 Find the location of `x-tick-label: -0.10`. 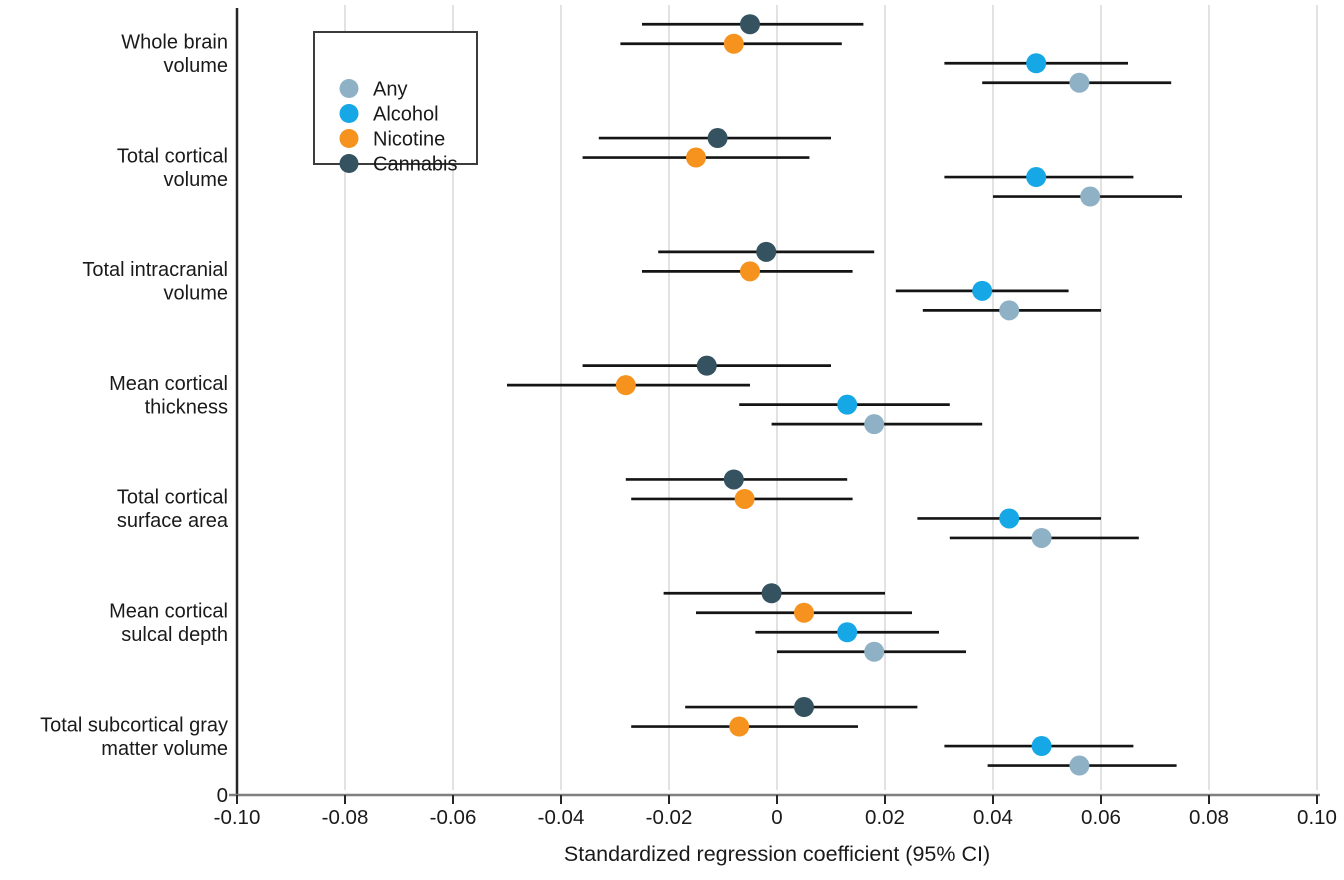

x-tick-label: -0.10 is located at coordinates (237, 817).